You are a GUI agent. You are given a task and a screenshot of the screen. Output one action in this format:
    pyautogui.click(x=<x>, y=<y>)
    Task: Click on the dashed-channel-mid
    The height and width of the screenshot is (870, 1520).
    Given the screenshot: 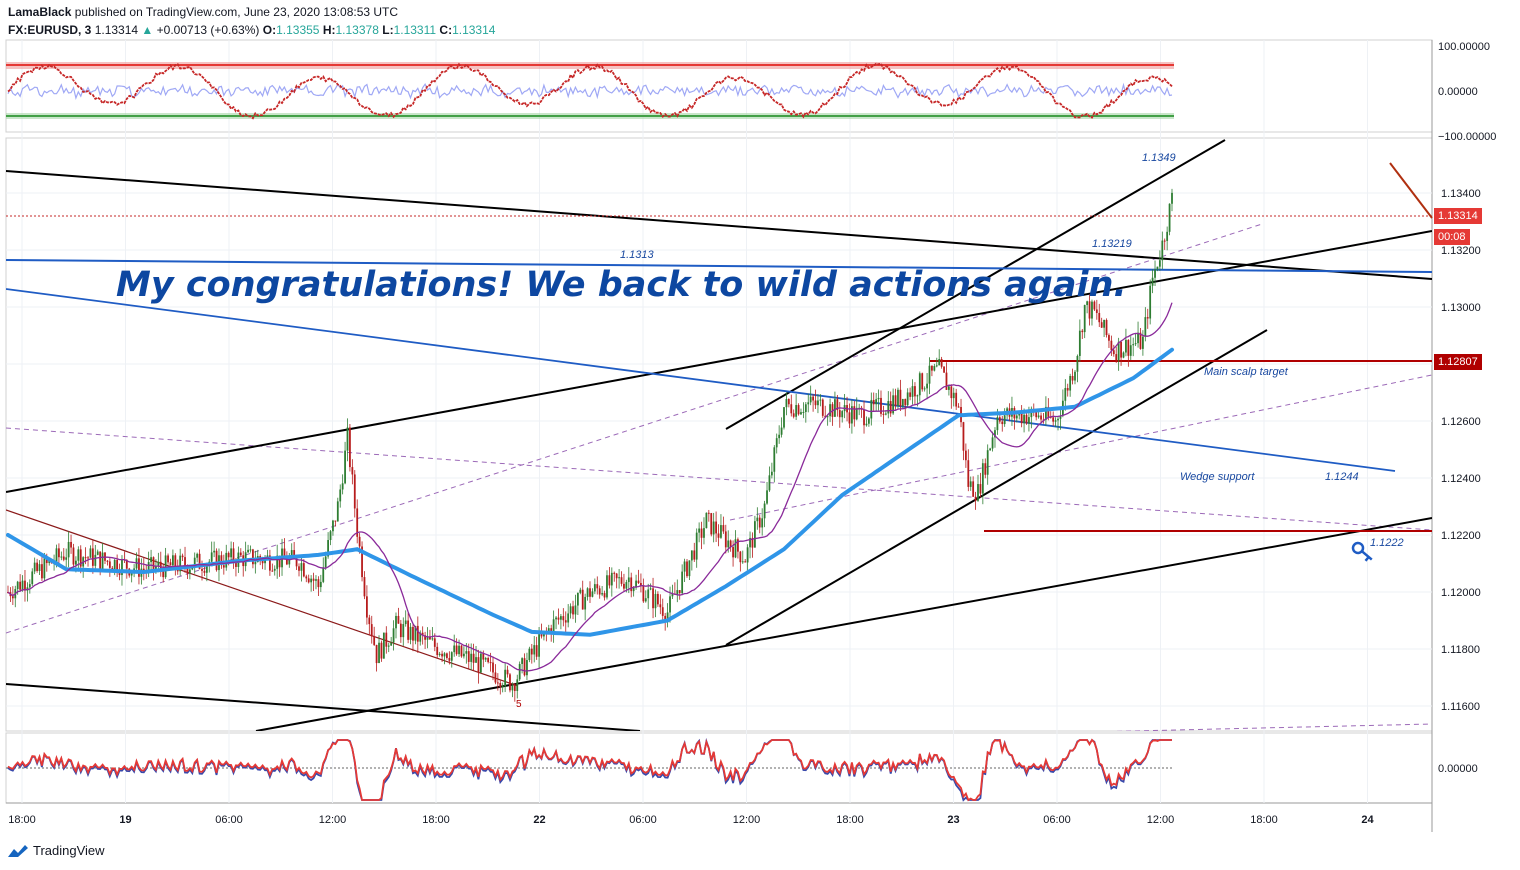 What is the action you would take?
    pyautogui.click(x=719, y=479)
    